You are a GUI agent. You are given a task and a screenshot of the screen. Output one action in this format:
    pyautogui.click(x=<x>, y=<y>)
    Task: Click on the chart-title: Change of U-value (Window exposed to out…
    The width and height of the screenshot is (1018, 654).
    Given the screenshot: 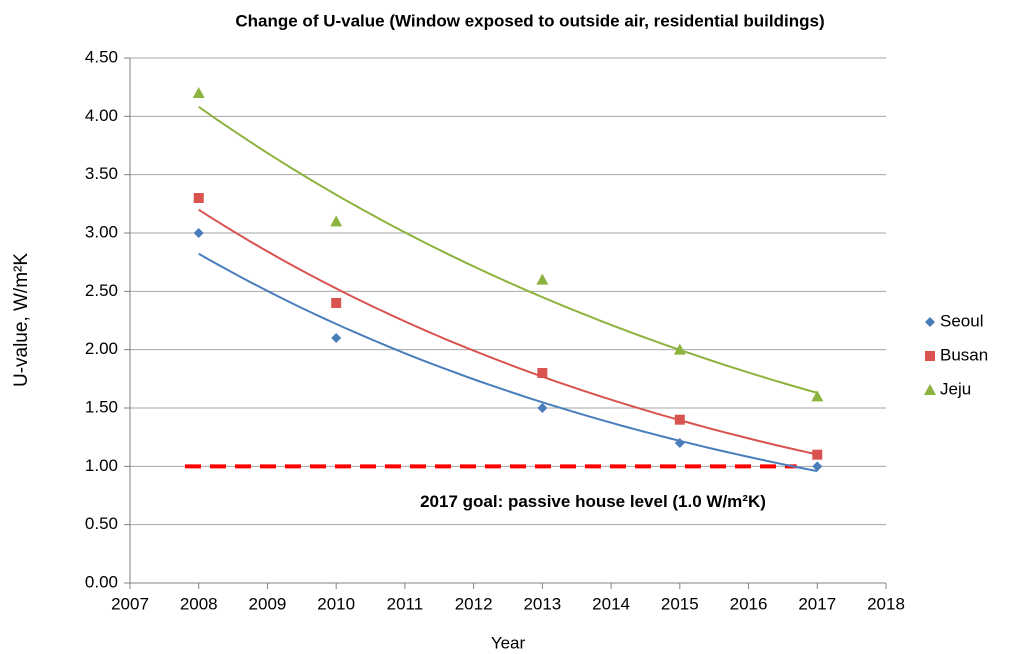 What is the action you would take?
    pyautogui.click(x=529, y=20)
    